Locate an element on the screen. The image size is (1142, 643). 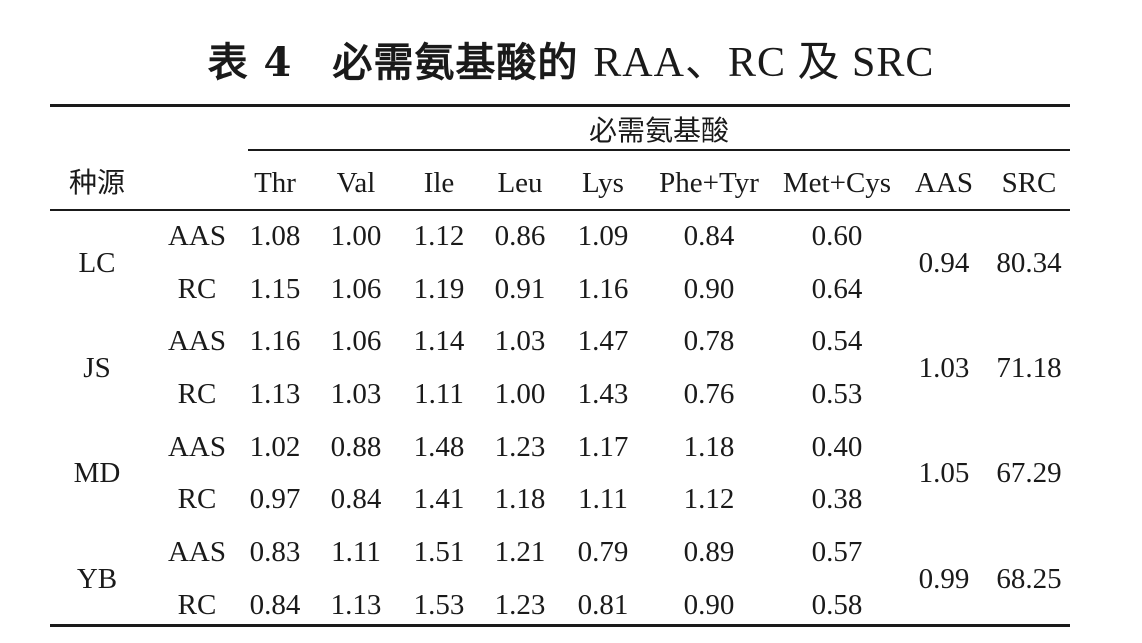
table-cell: 0.57 is located at coordinates (837, 552).